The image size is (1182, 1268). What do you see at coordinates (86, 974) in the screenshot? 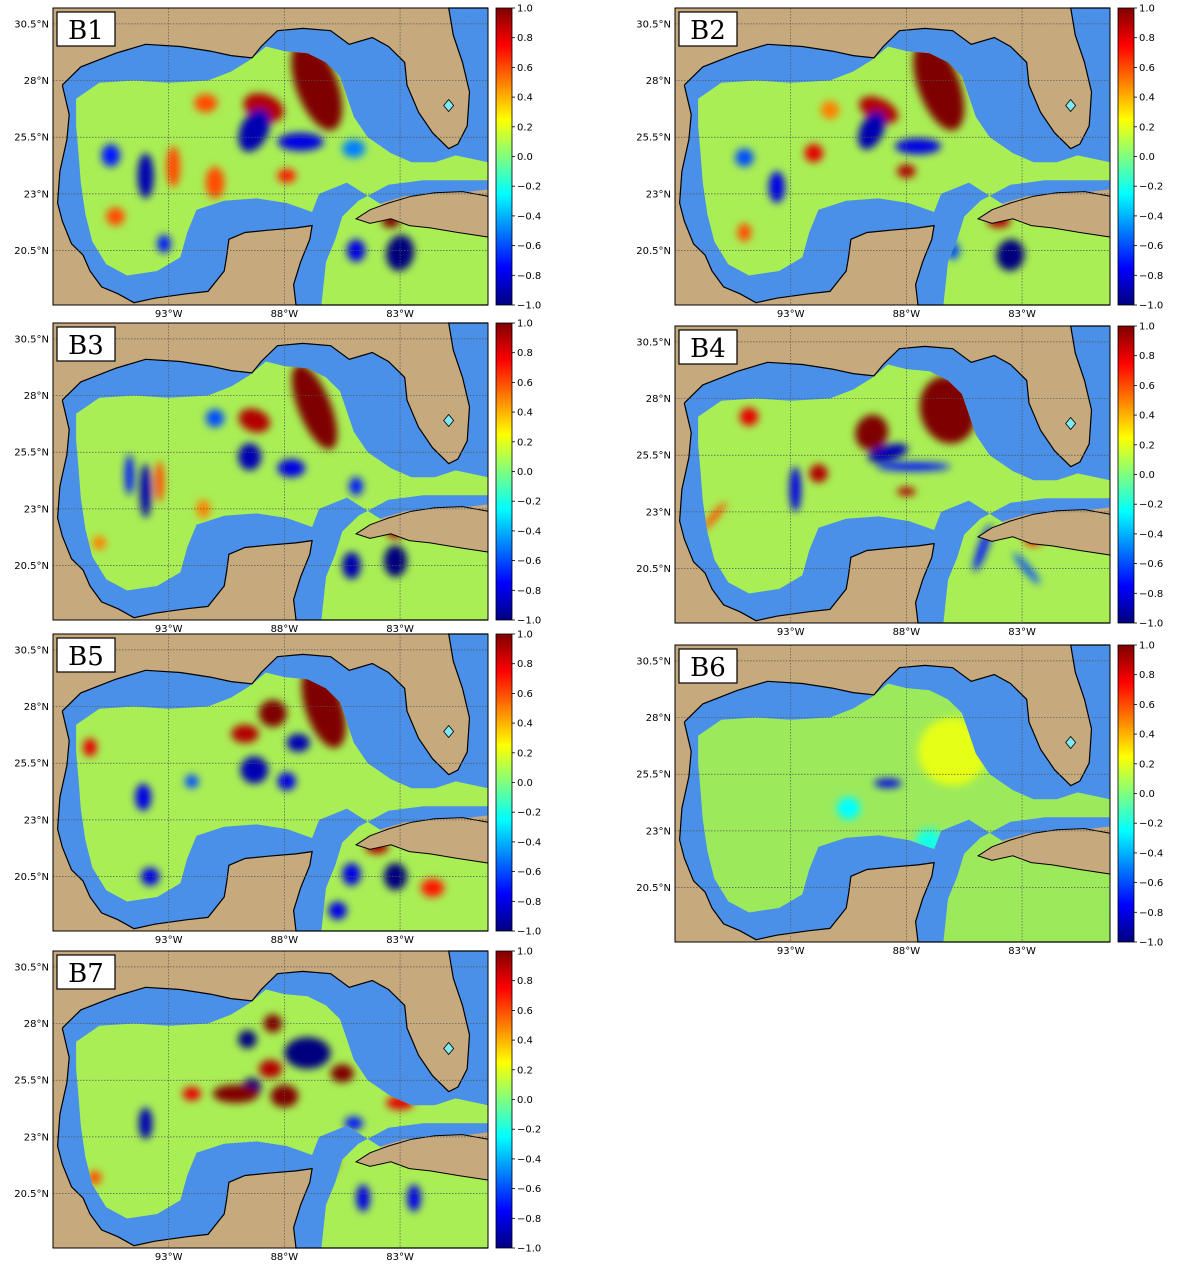
I see `panel-id-label: B7` at bounding box center [86, 974].